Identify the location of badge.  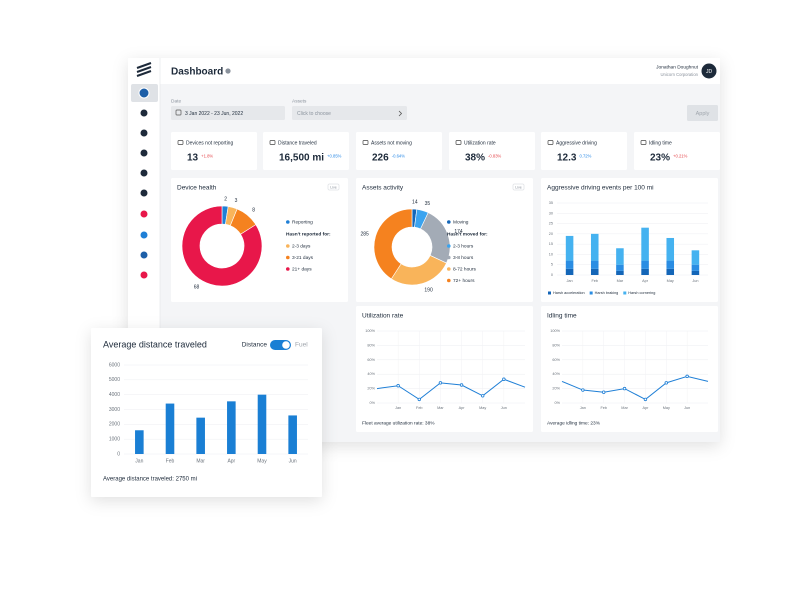
(333, 187).